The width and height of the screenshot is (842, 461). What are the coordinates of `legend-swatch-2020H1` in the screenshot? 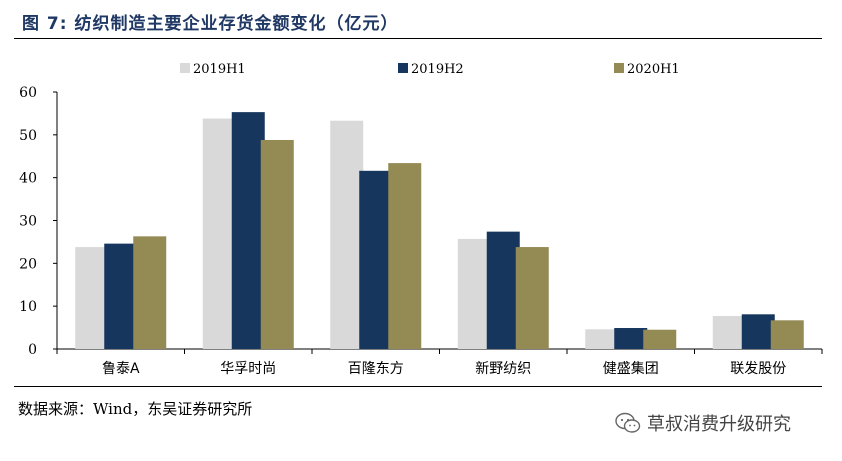 It's located at (619, 68).